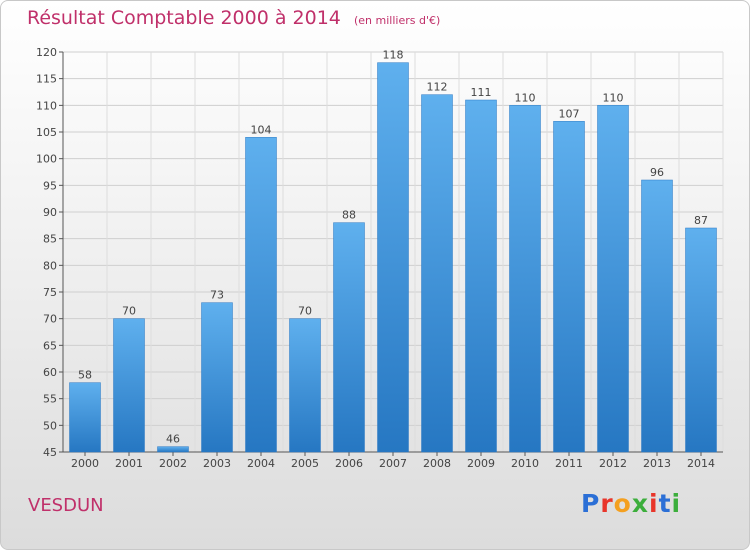  What do you see at coordinates (305, 311) in the screenshot?
I see `value-label-2005: 70` at bounding box center [305, 311].